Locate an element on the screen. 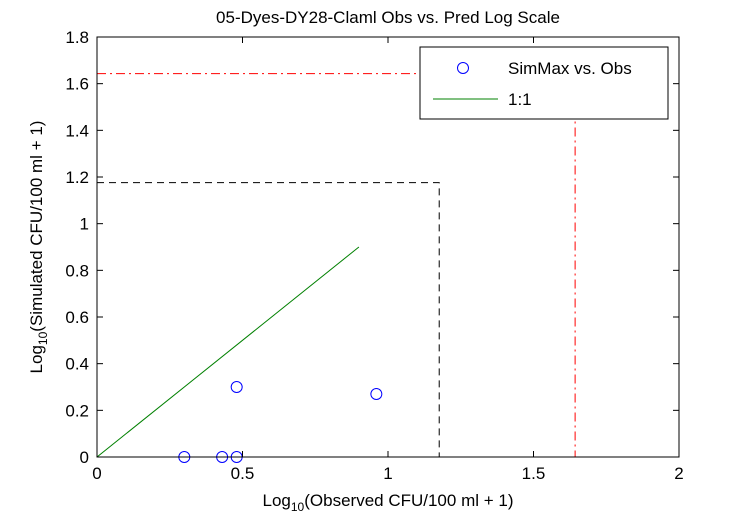  y-tick-label: 1 is located at coordinates (84, 224).